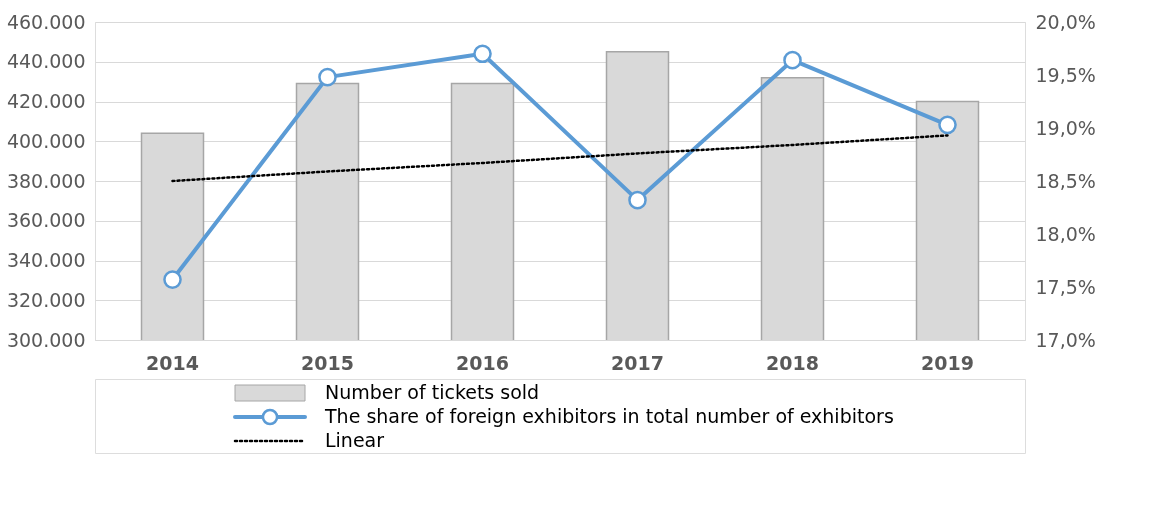 This screenshot has width=1154, height=515. What do you see at coordinates (432, 392) in the screenshot?
I see `legend-label: Number of tickets sold` at bounding box center [432, 392].